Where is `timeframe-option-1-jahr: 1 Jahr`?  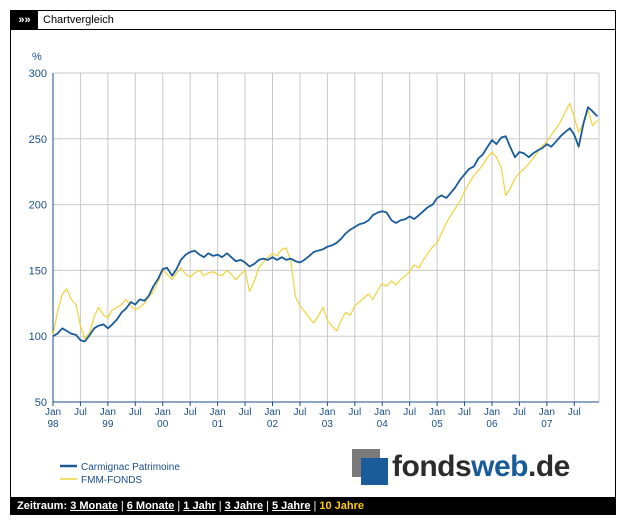
timeframe-option-1-jahr: 1 Jahr is located at coordinates (199, 506).